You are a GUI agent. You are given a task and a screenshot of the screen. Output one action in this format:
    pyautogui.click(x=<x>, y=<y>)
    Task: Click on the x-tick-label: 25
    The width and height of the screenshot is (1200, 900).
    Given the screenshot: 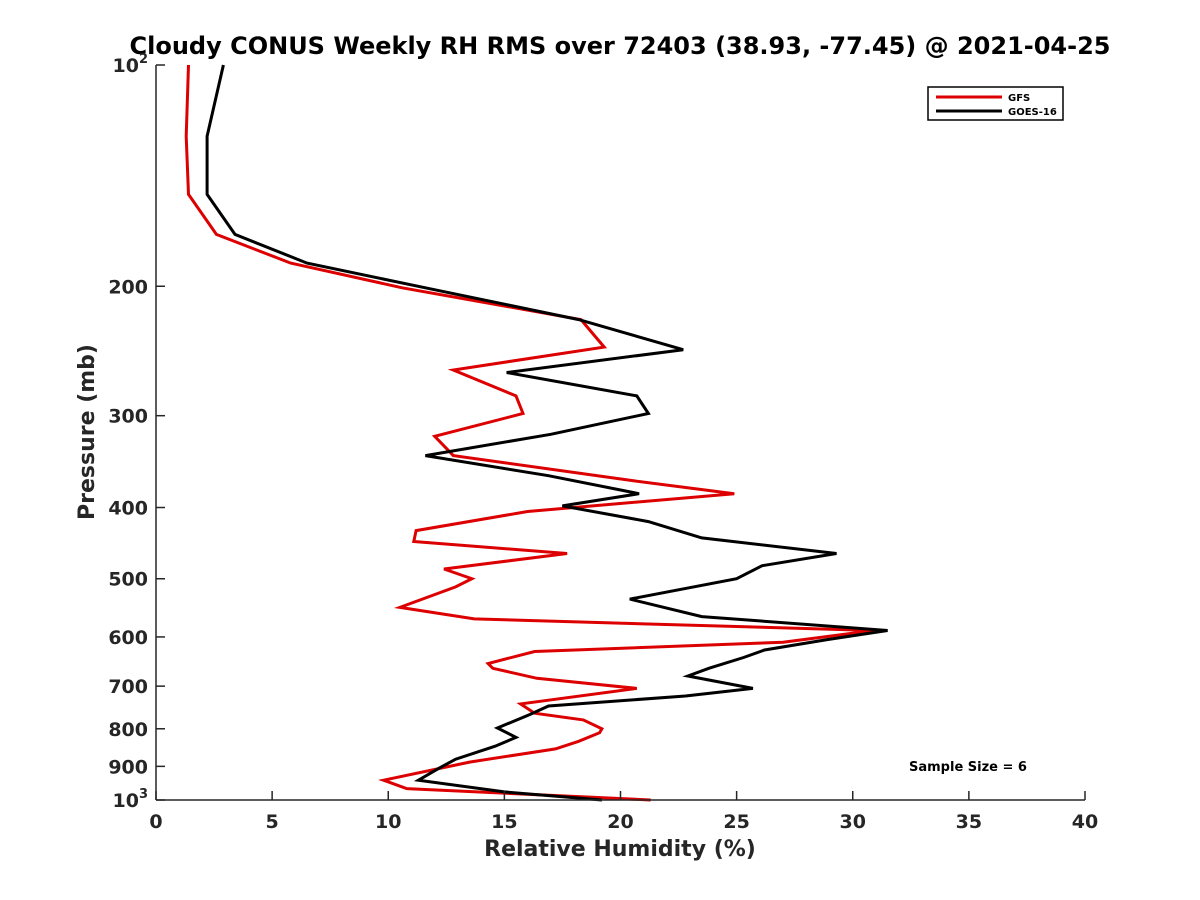 What is the action you would take?
    pyautogui.click(x=736, y=822)
    